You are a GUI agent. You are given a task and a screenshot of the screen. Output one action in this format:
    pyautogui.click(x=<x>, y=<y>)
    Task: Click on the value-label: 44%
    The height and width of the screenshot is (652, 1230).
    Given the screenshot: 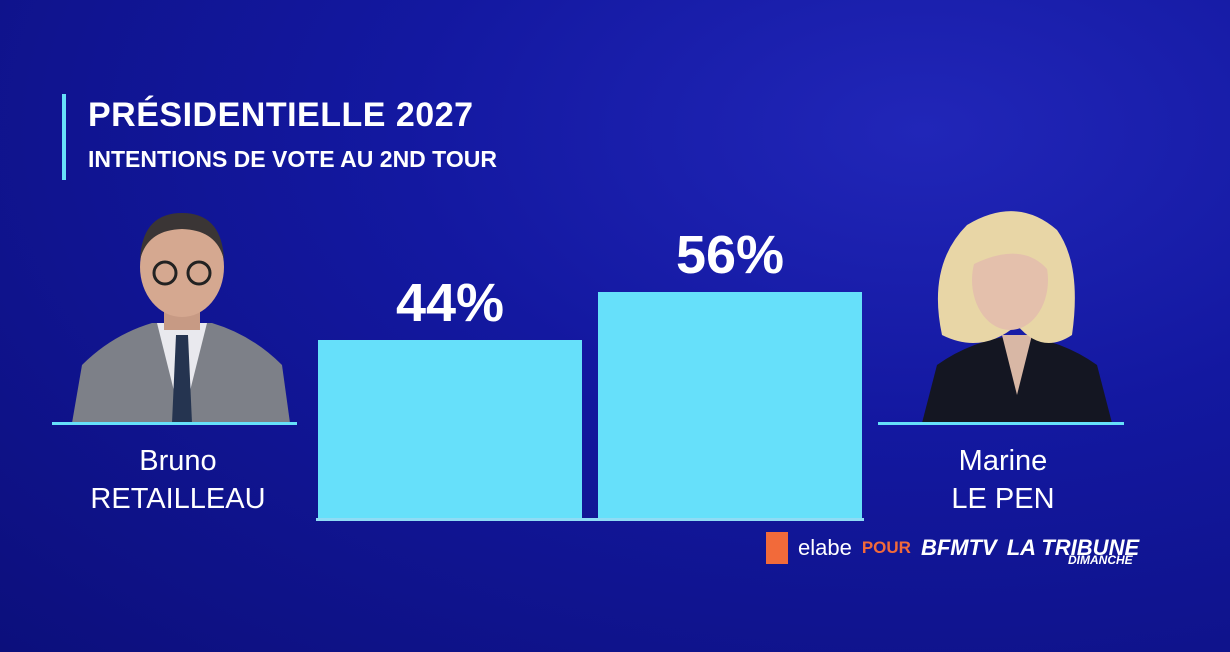 What is the action you would take?
    pyautogui.click(x=450, y=303)
    